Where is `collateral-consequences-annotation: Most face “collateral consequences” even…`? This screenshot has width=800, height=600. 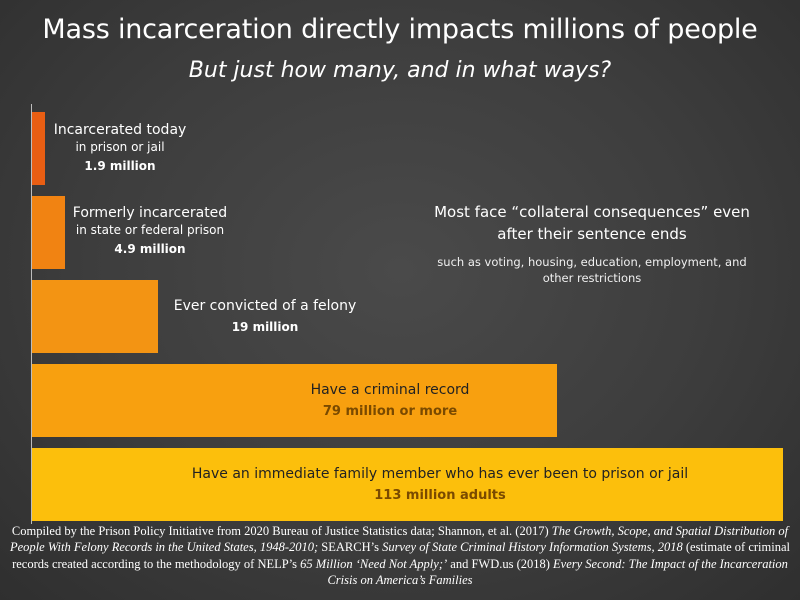 collateral-consequences-annotation: Most face “collateral consequences” even… is located at coordinates (592, 244).